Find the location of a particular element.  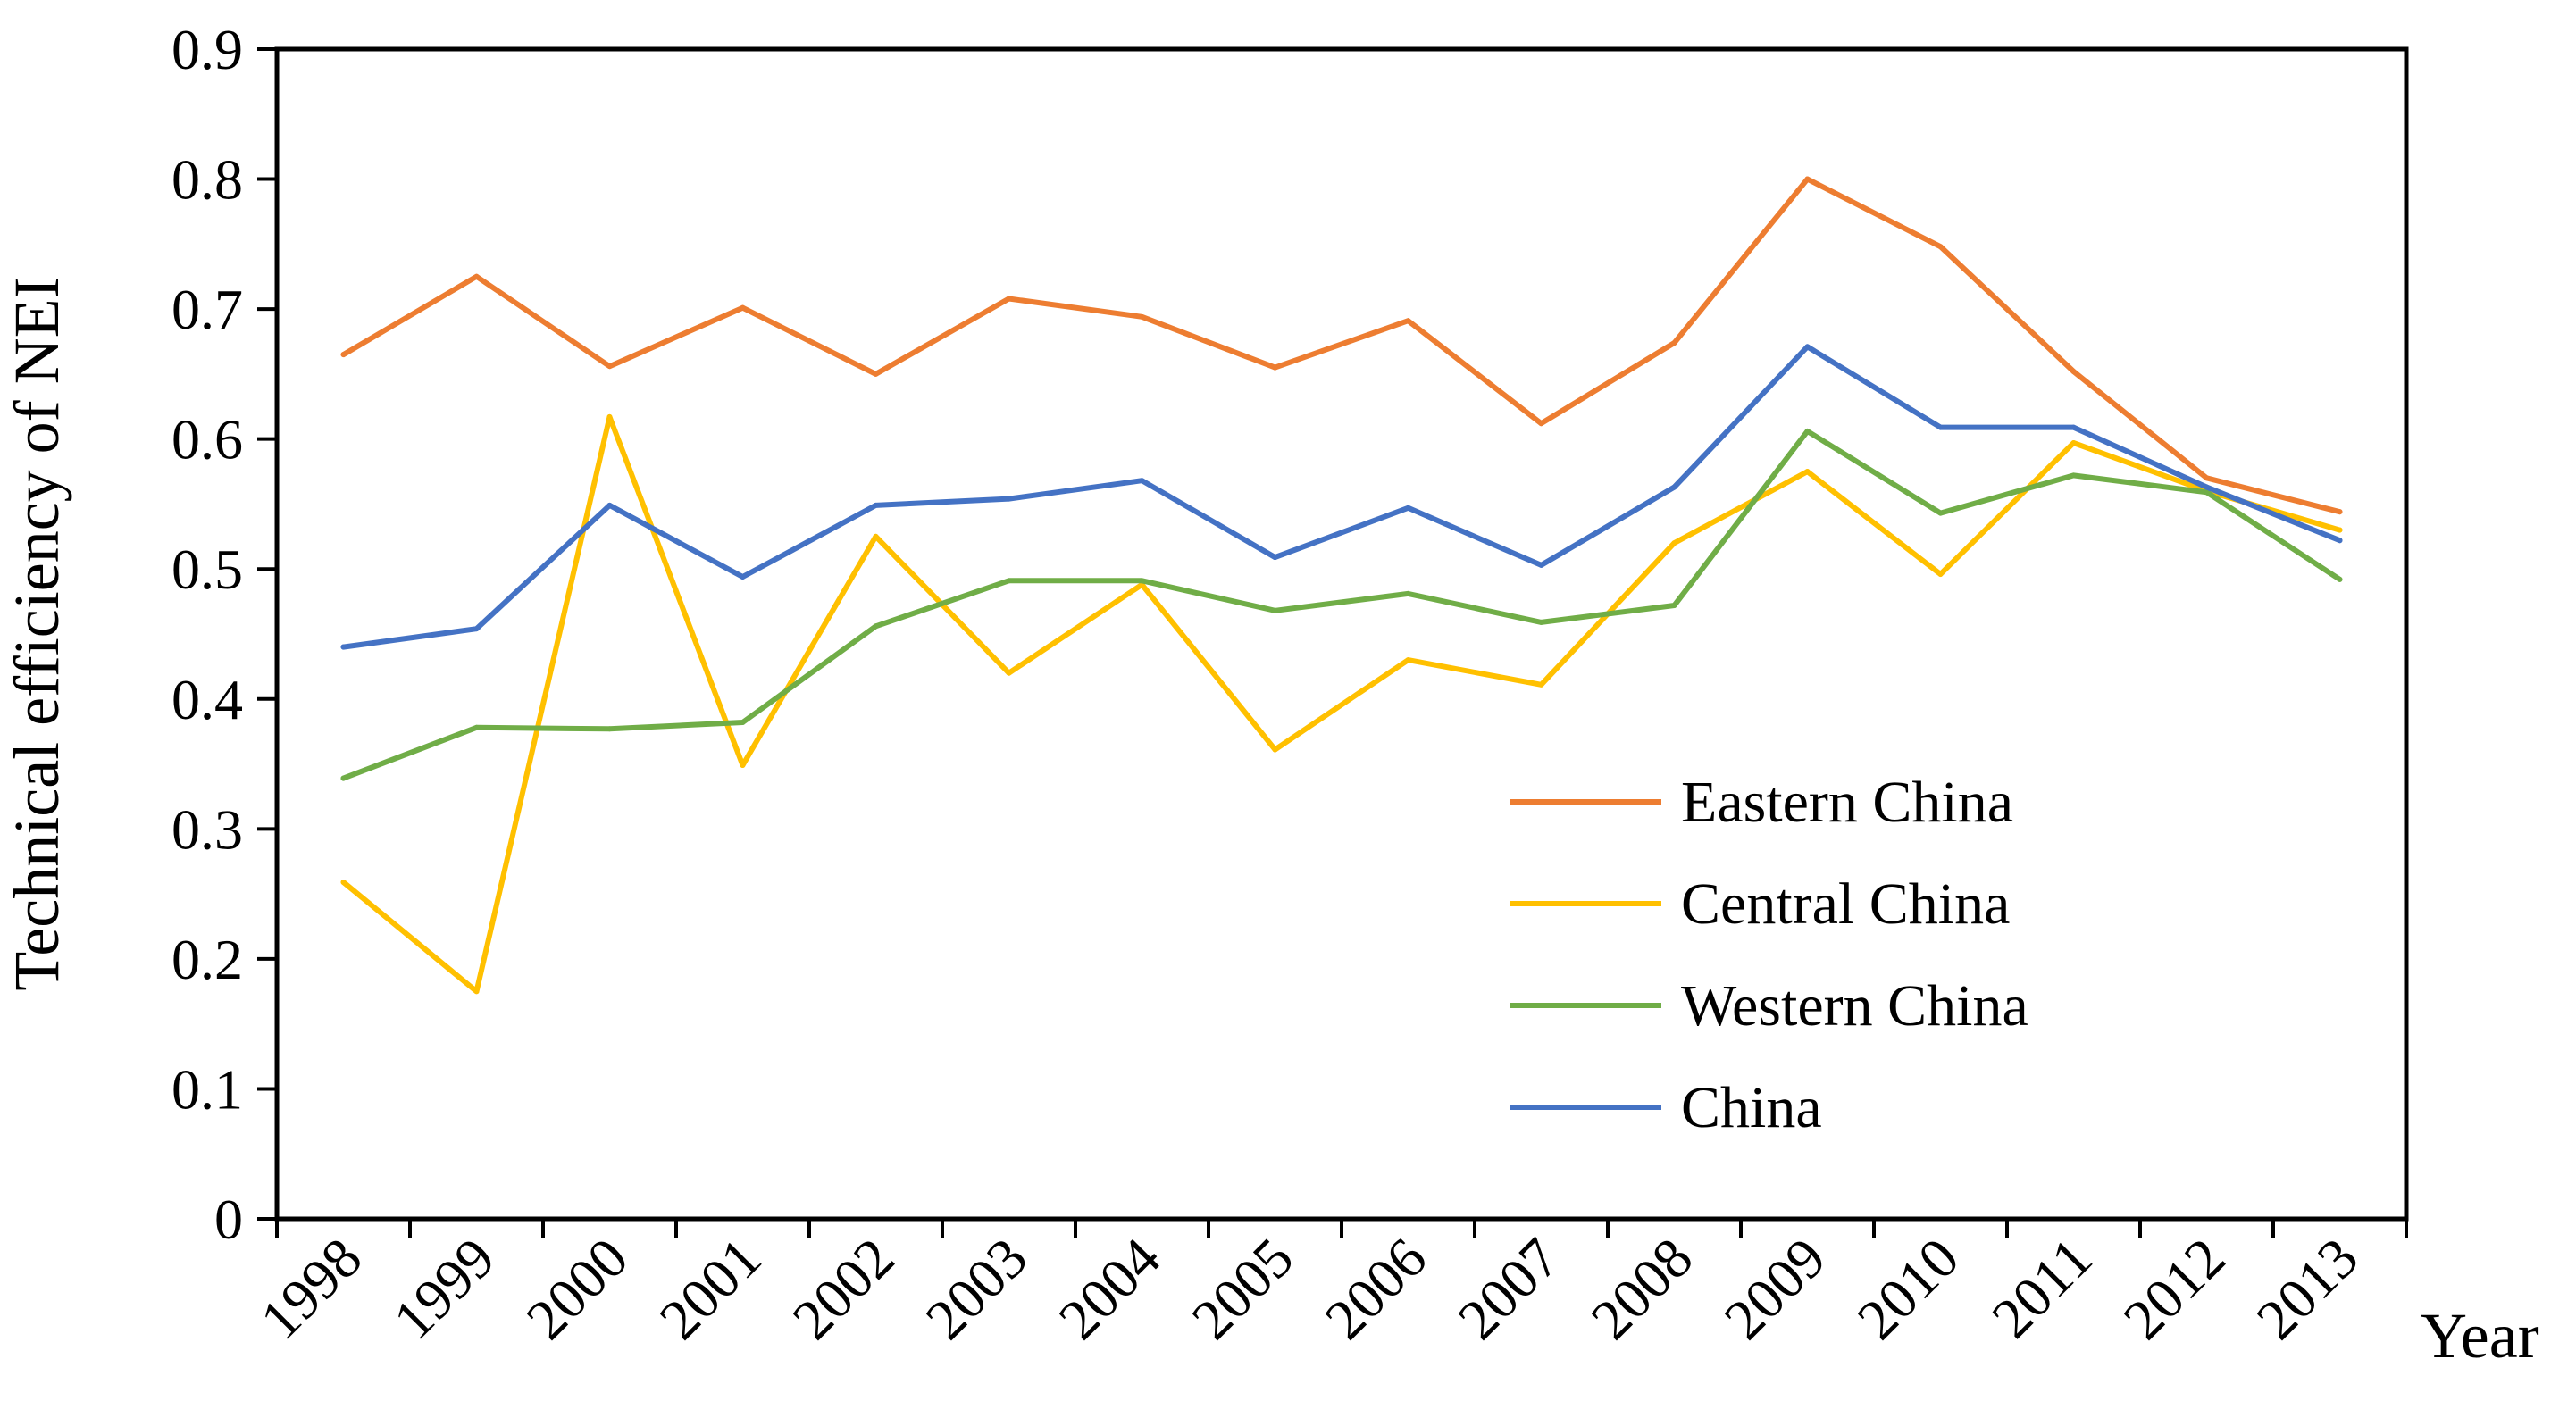

y-tick-label: 0.1 is located at coordinates (207, 1089).